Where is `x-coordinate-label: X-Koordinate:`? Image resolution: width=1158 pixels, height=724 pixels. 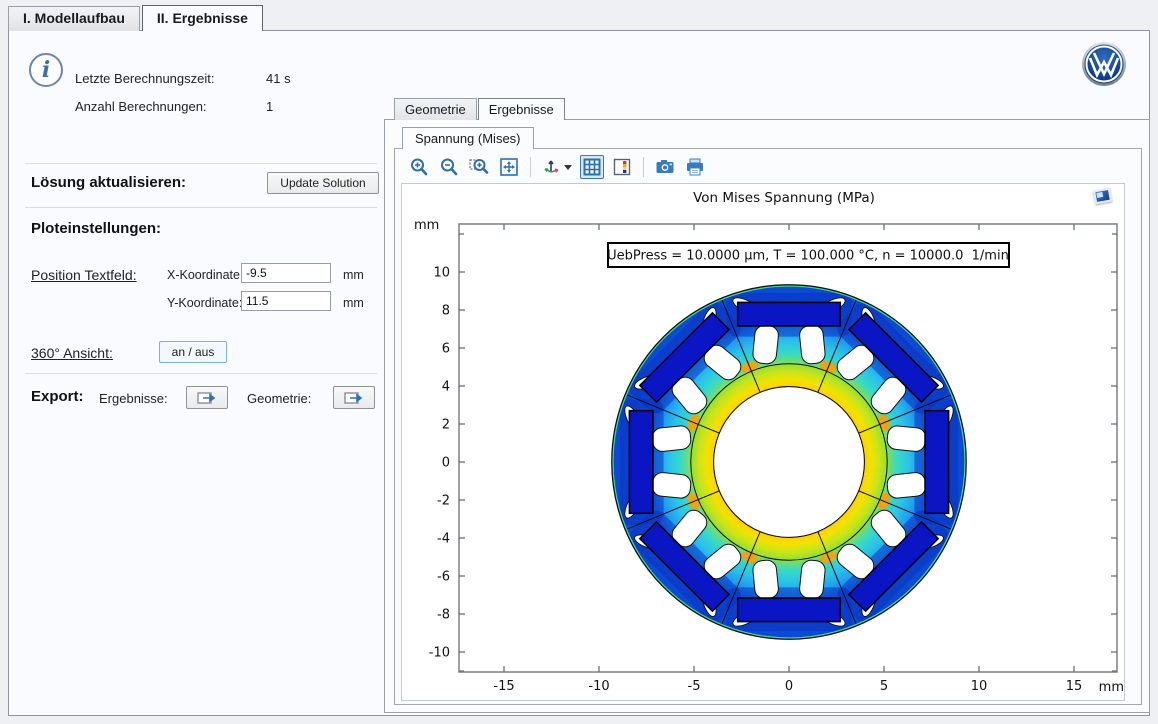 x-coordinate-label: X-Koordinate: is located at coordinates (205, 275).